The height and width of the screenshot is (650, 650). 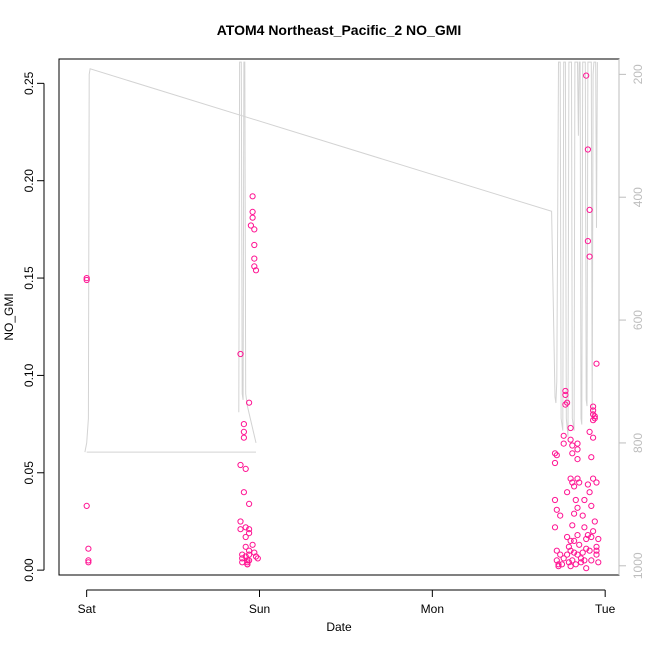 What do you see at coordinates (605, 609) in the screenshot?
I see `x-tick-label: Tue` at bounding box center [605, 609].